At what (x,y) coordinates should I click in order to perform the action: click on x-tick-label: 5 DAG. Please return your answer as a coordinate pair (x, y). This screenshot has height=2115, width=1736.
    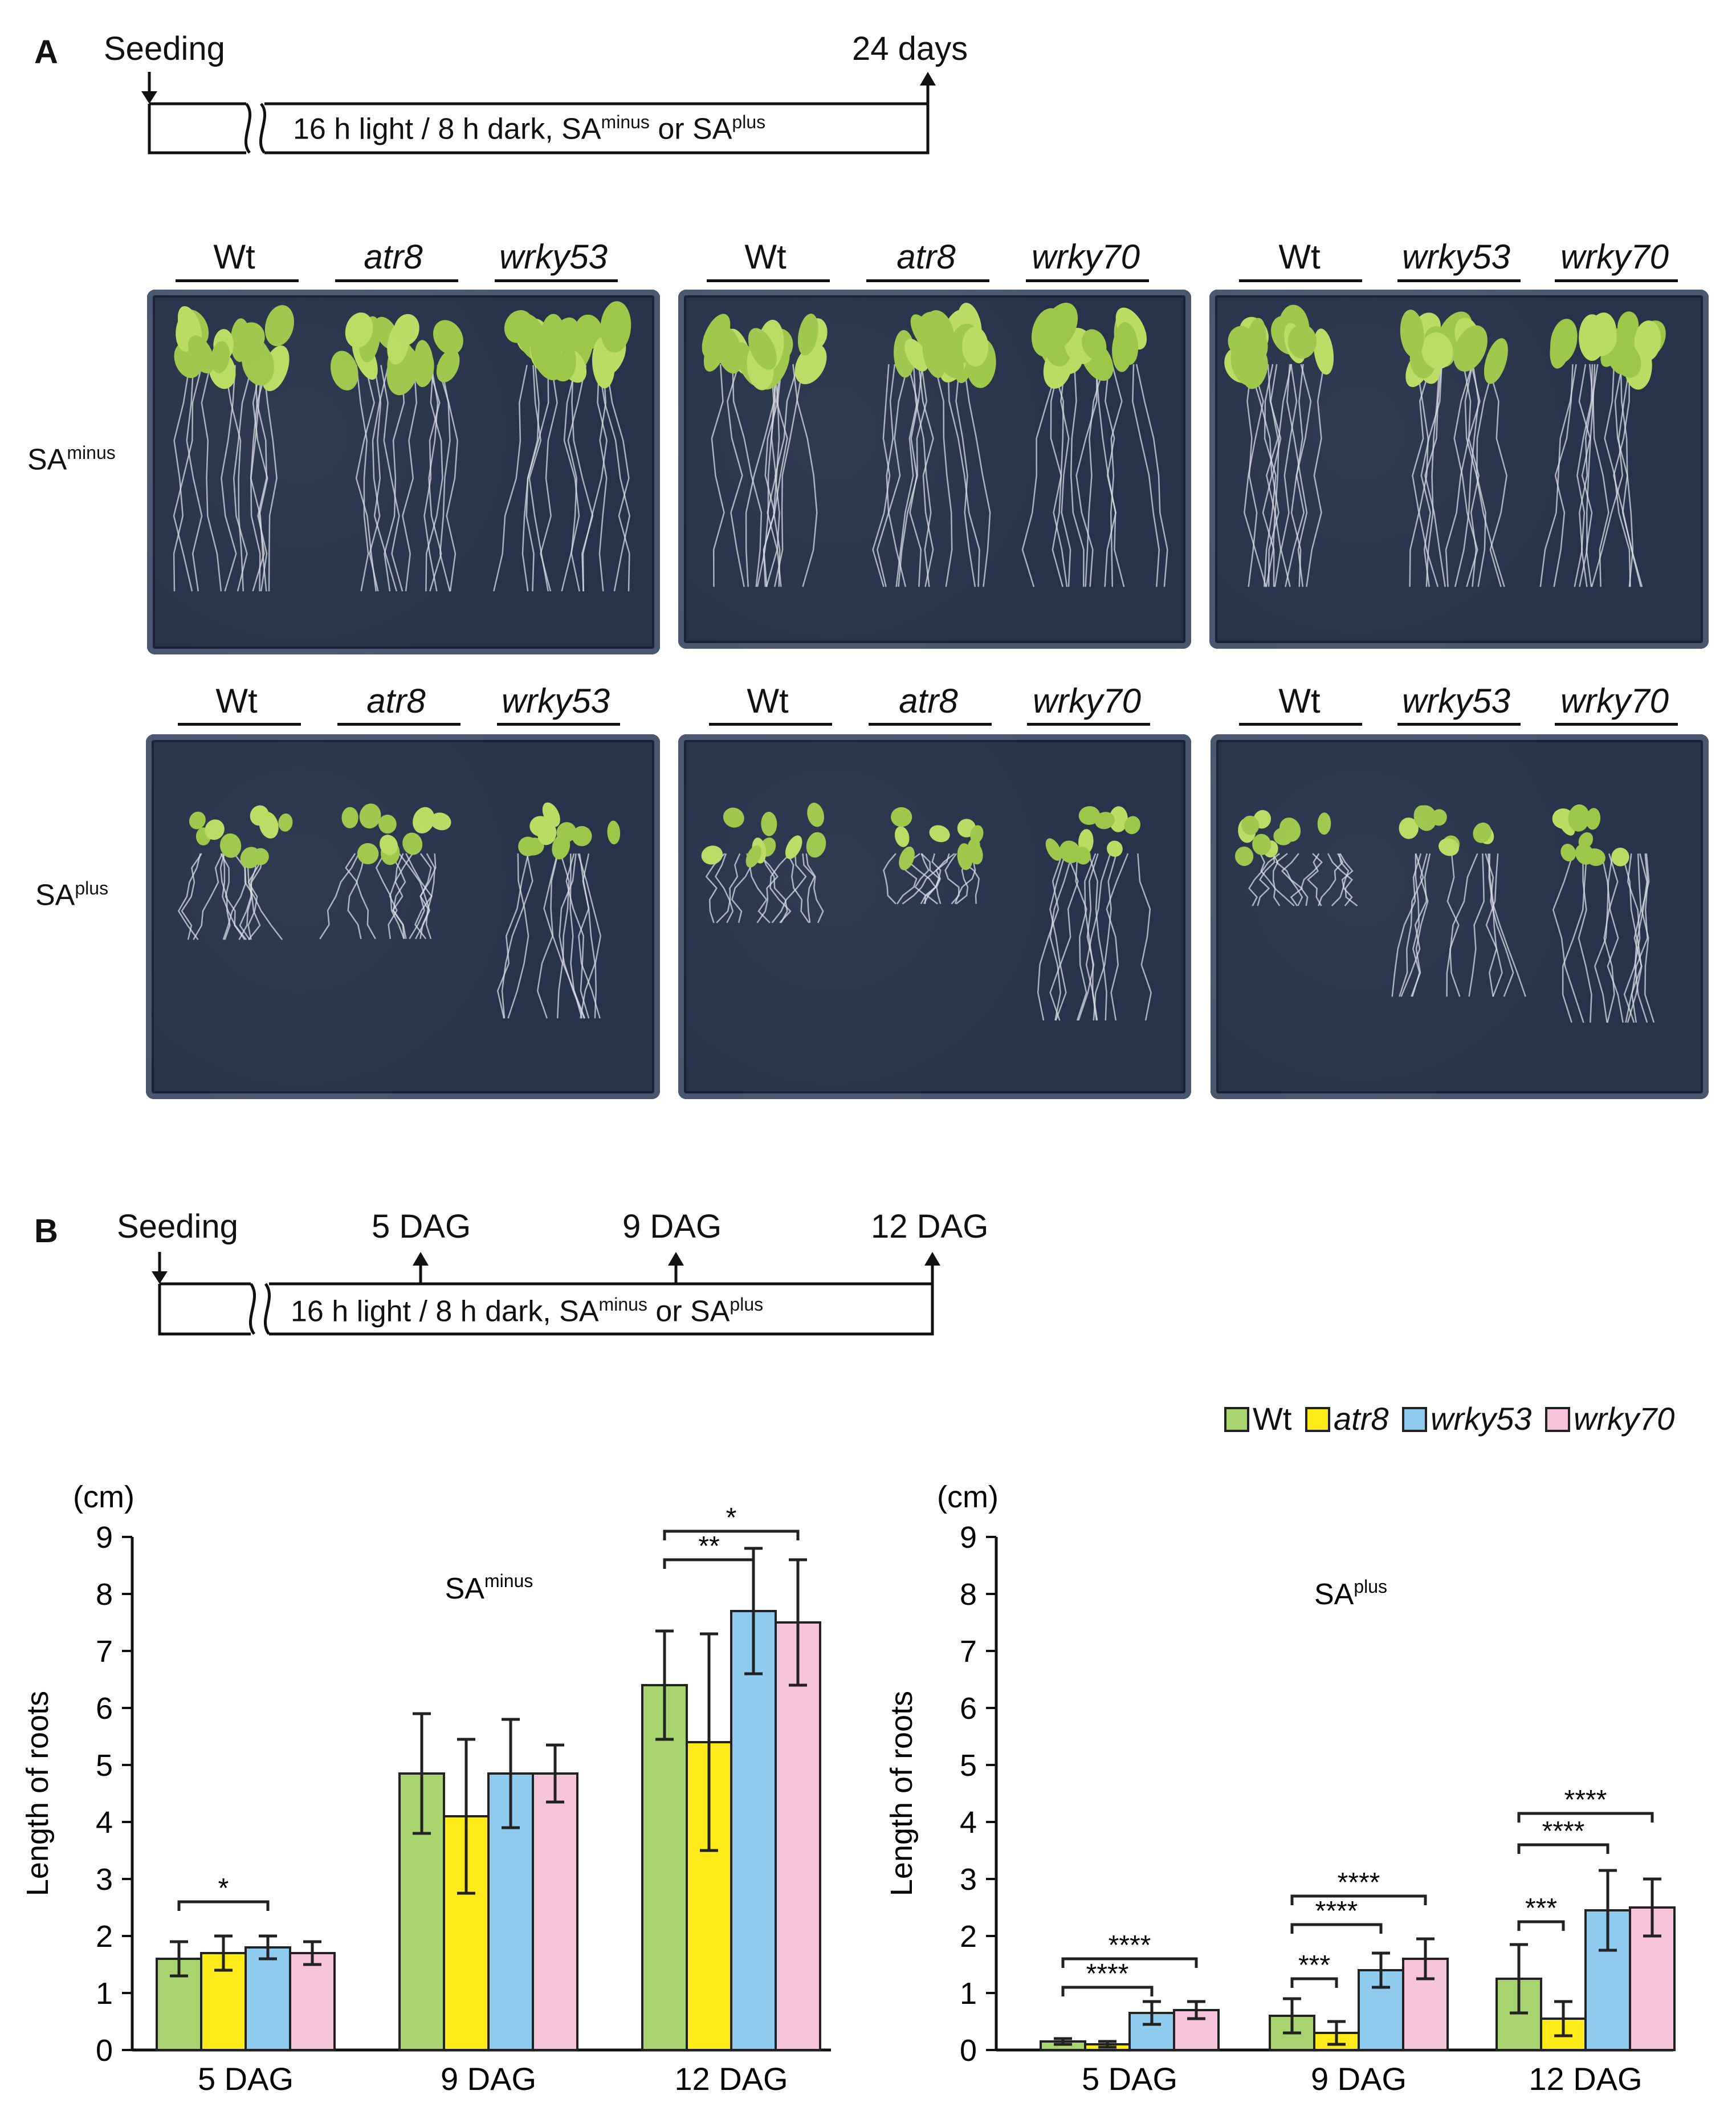
    Looking at the image, I should click on (1129, 2079).